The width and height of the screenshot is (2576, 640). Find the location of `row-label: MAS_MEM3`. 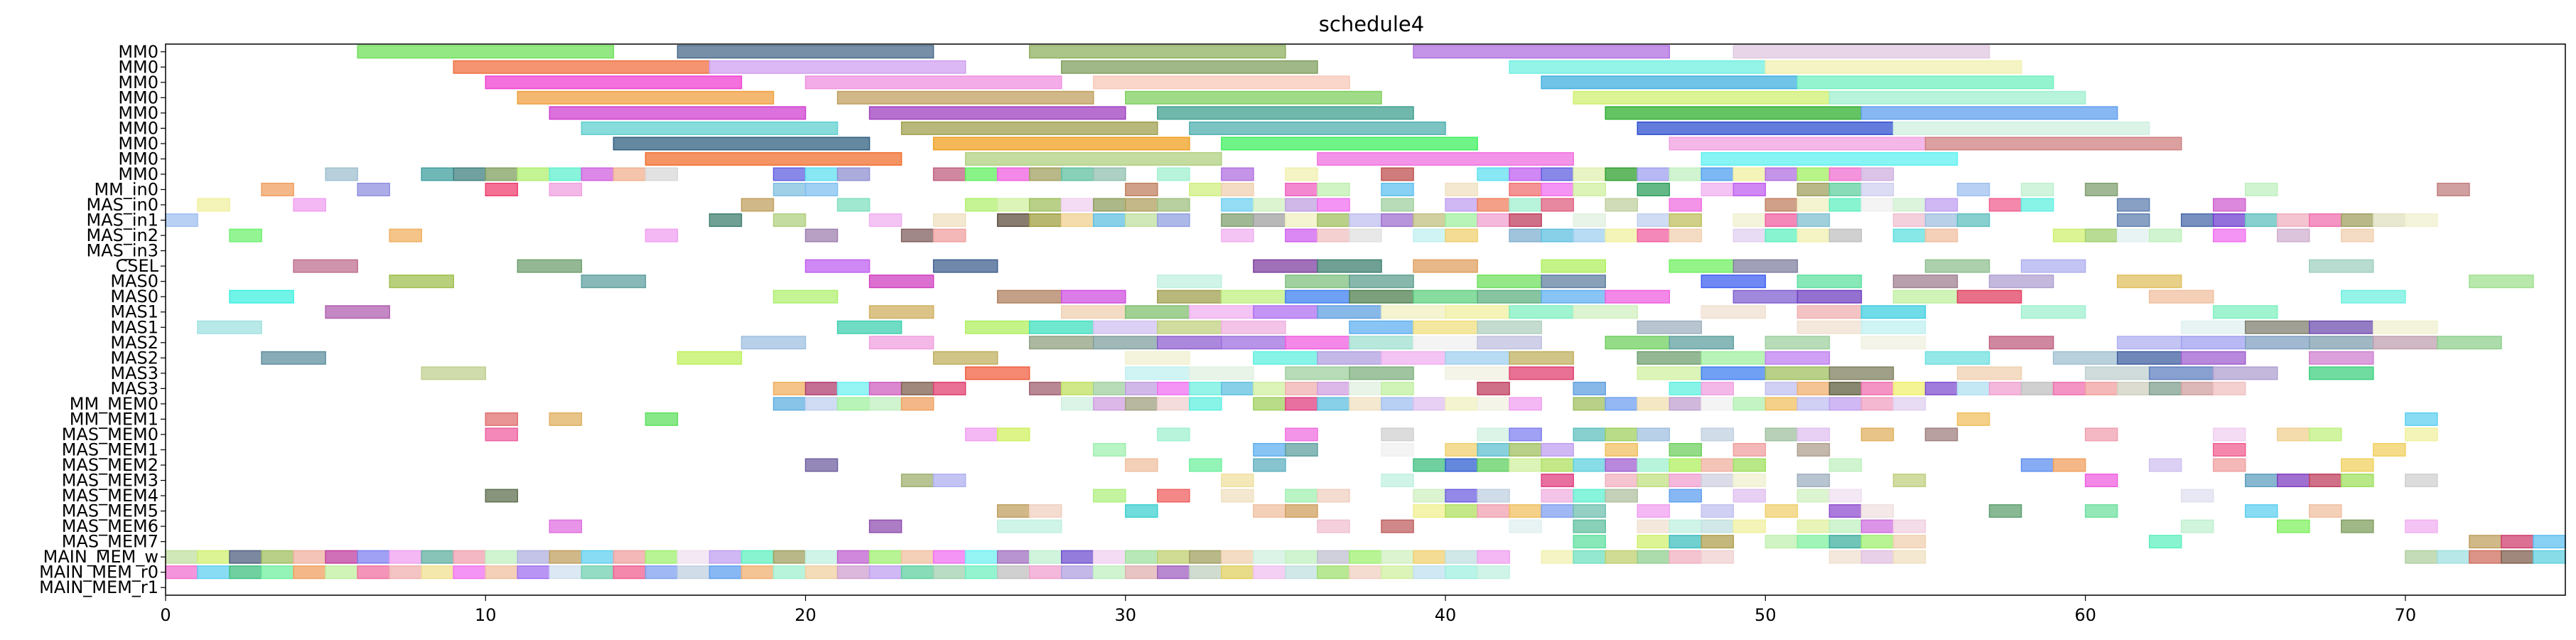

row-label: MAS_MEM3 is located at coordinates (110, 481).